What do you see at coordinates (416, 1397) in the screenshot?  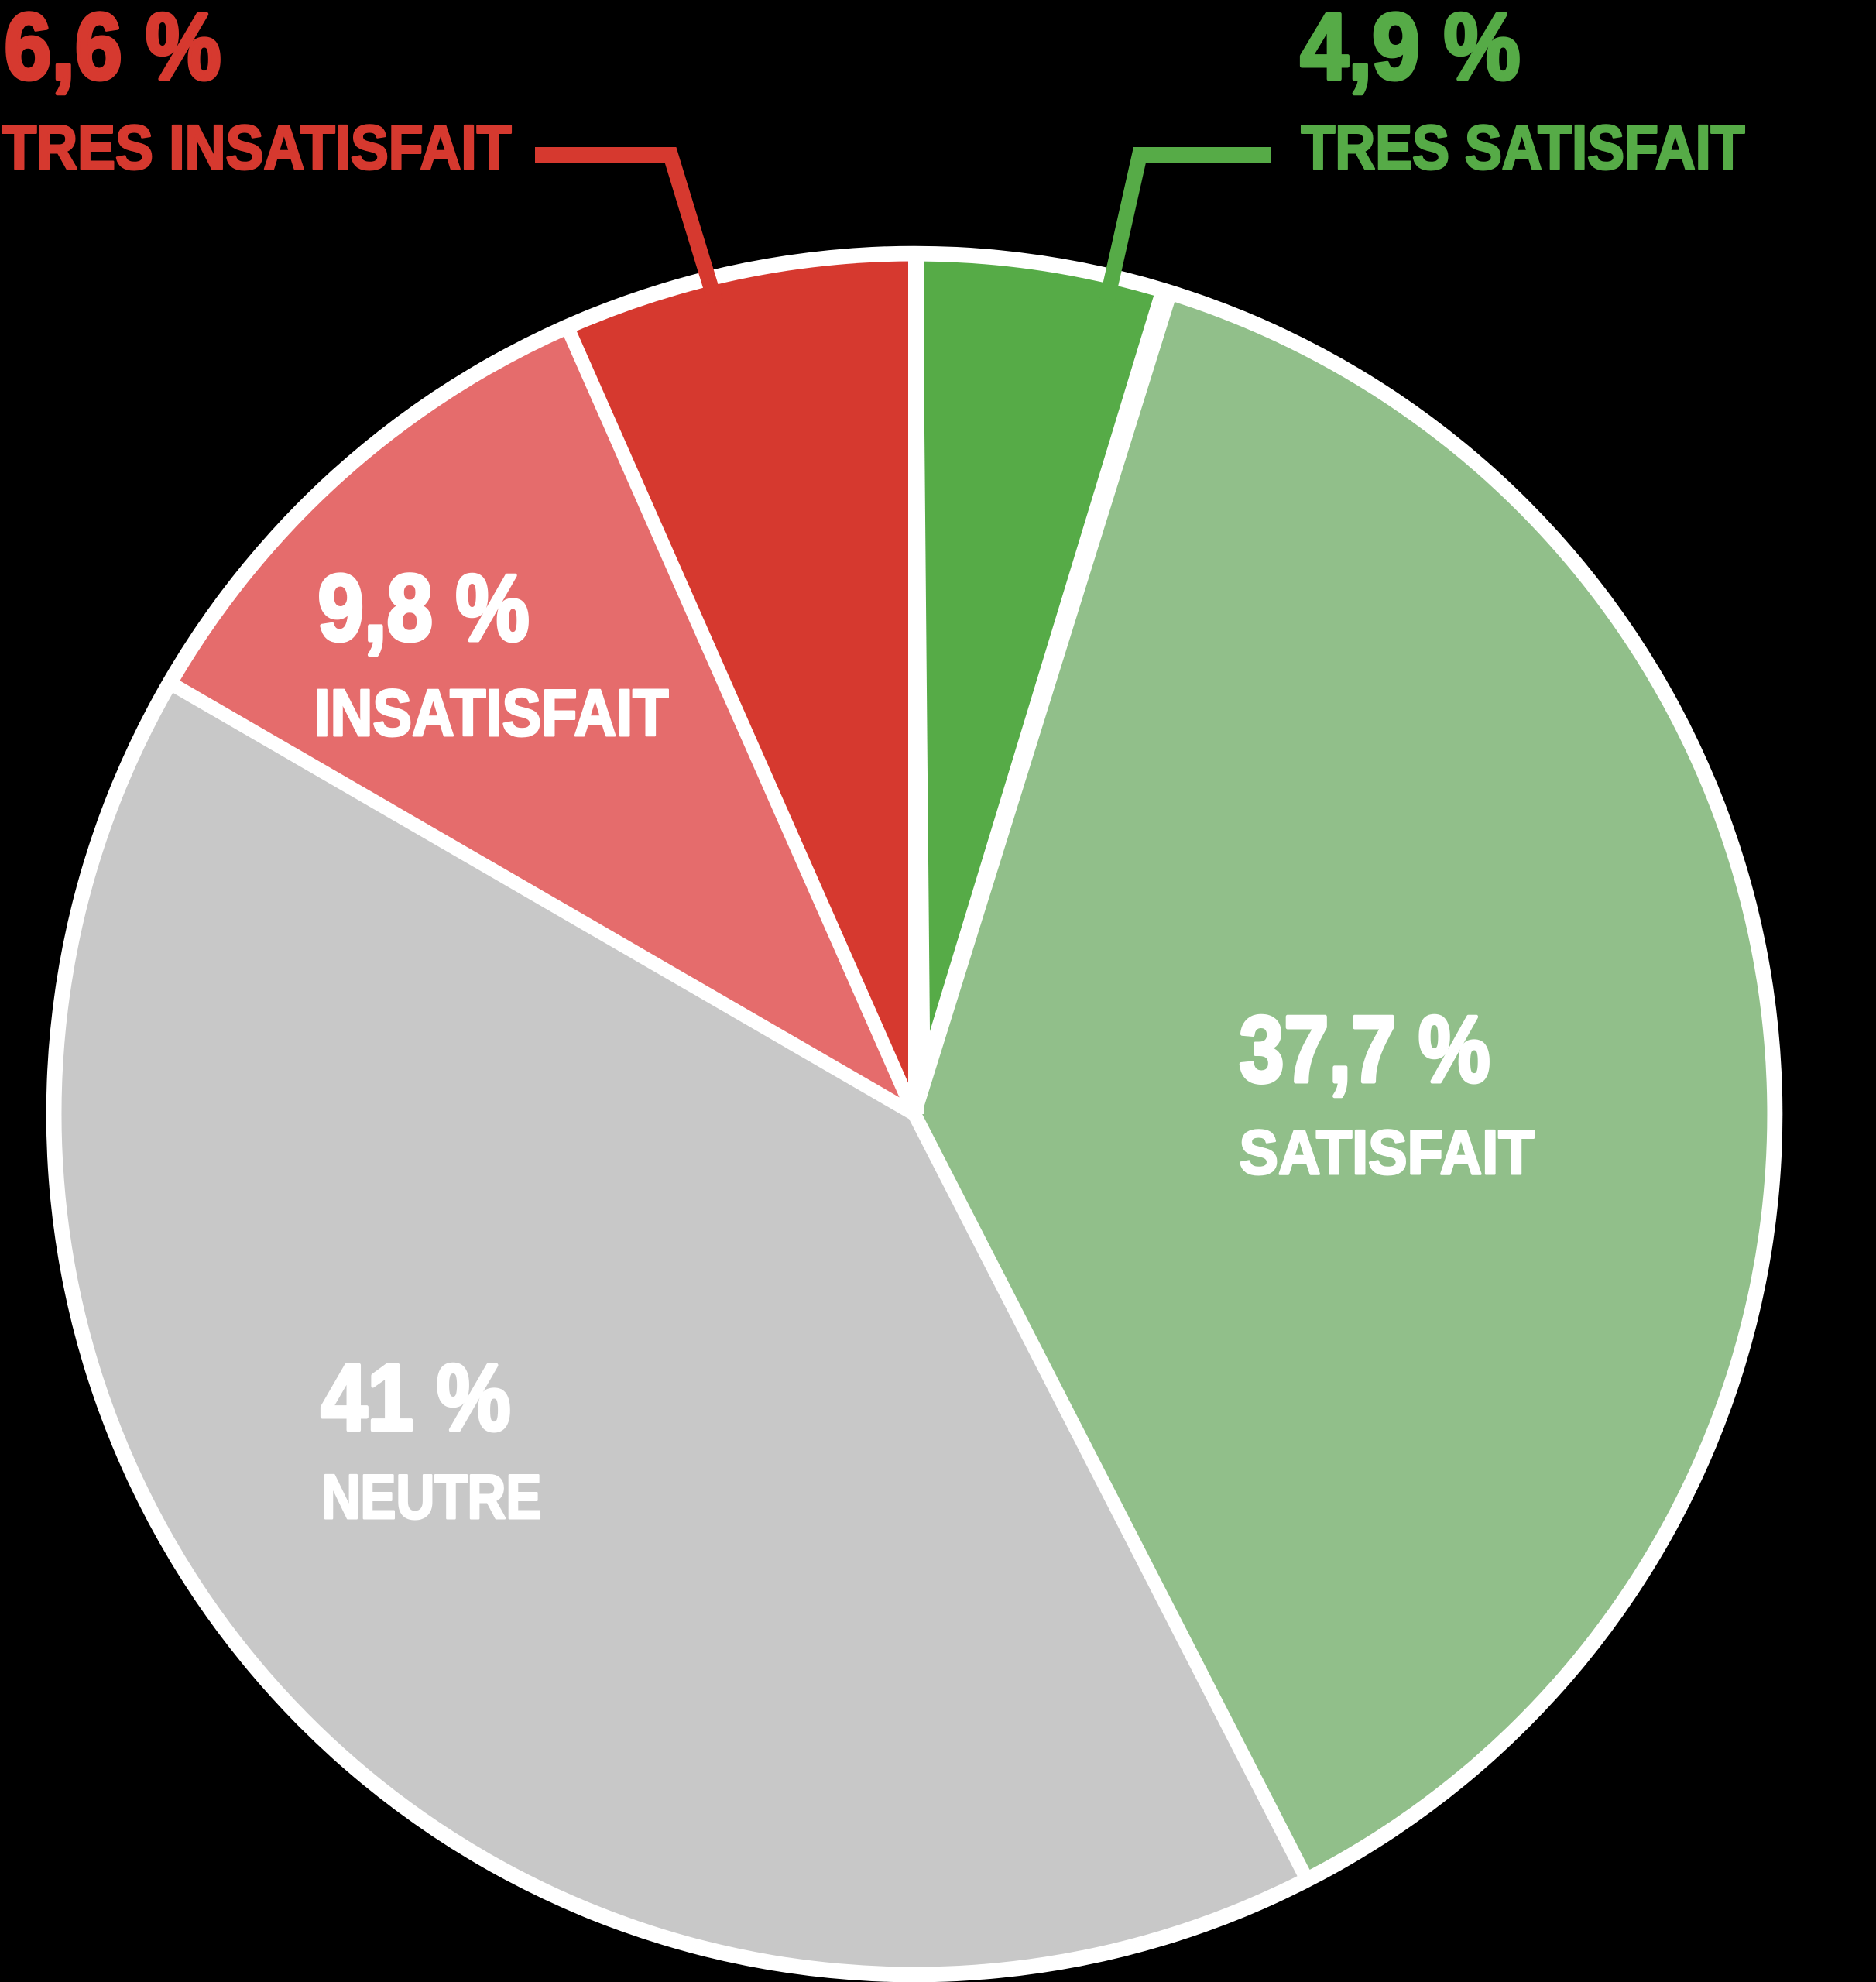 I see `svg-text: 41 %` at bounding box center [416, 1397].